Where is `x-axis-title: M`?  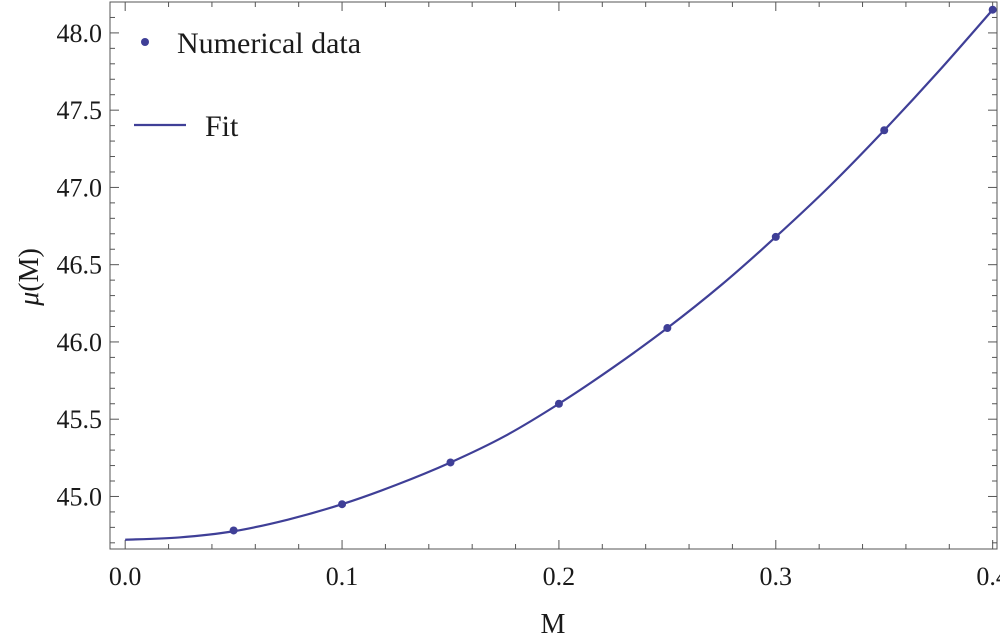 x-axis-title: M is located at coordinates (553, 624).